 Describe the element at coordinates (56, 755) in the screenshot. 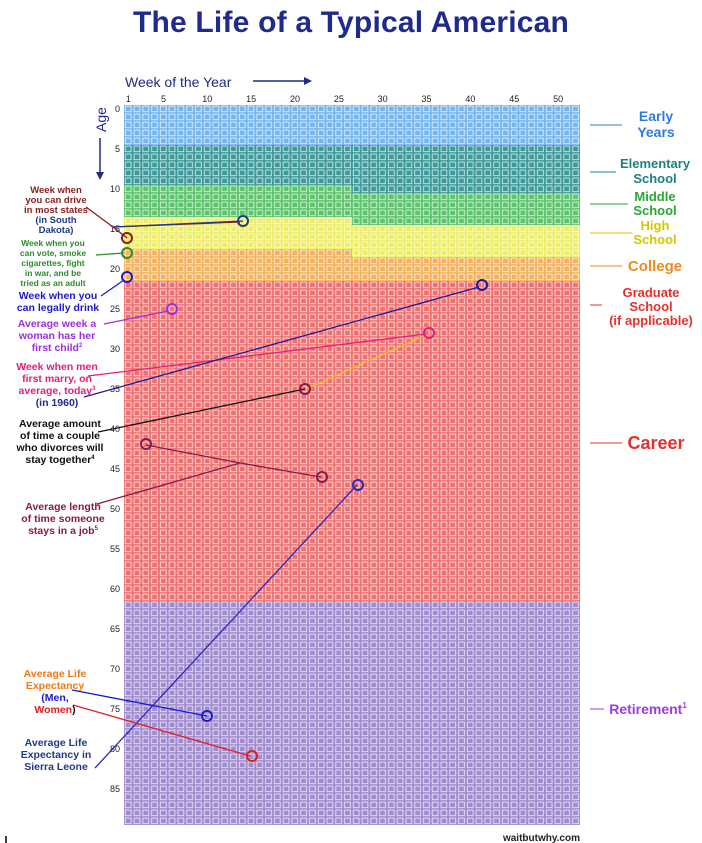

I see `label-sierra: Average Life Expectancy in Sierra Leone` at that location.